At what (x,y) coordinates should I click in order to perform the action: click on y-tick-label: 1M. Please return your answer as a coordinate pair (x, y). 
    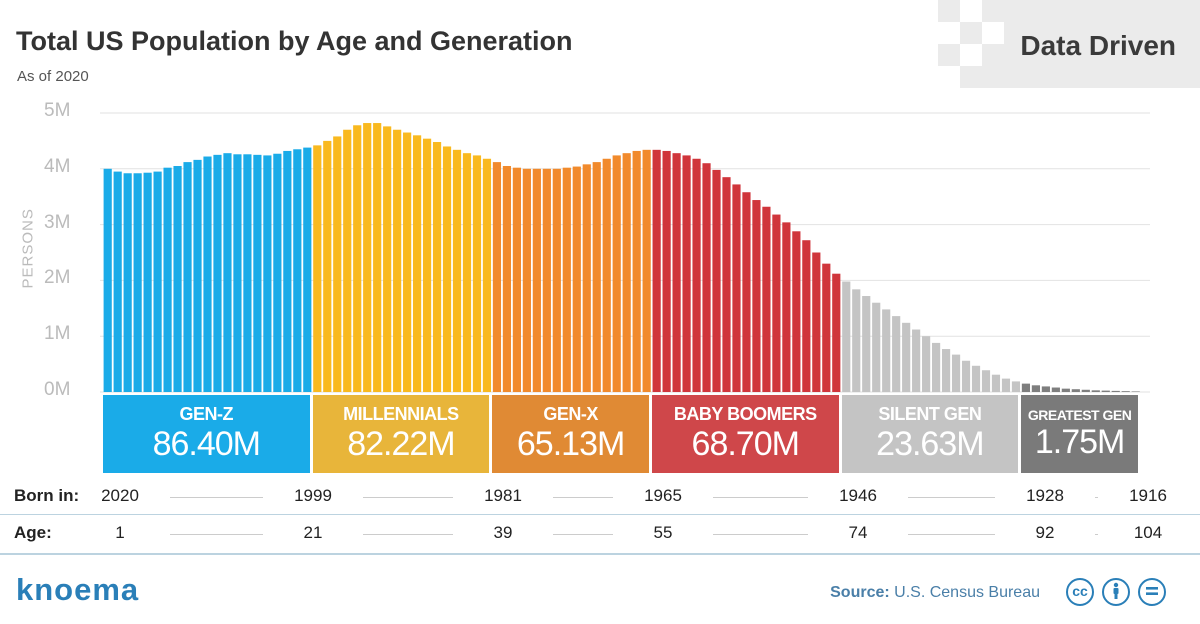
    Looking at the image, I should click on (57, 334).